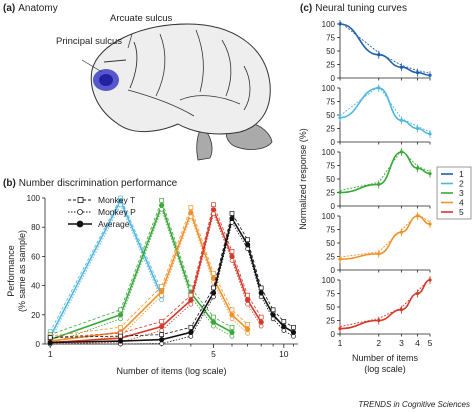 This screenshot has width=474, height=412. Describe the element at coordinates (114, 224) in the screenshot. I see `legend-label: Average` at that location.